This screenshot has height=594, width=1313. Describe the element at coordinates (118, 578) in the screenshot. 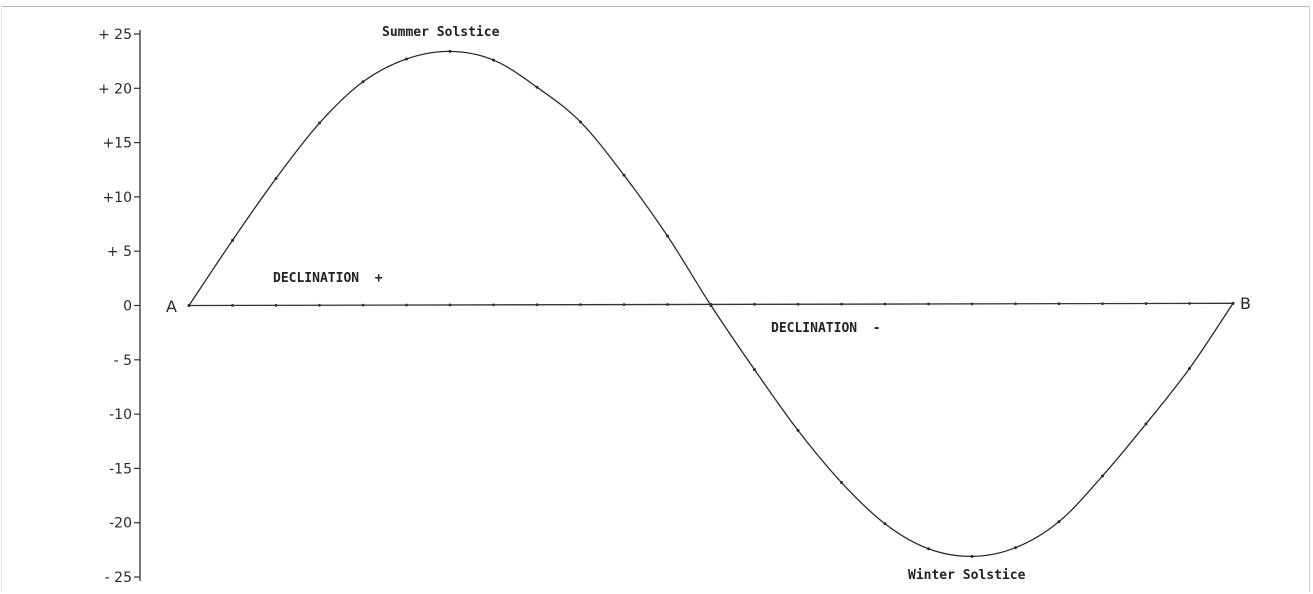

I see `y-tick-label: - 25` at that location.